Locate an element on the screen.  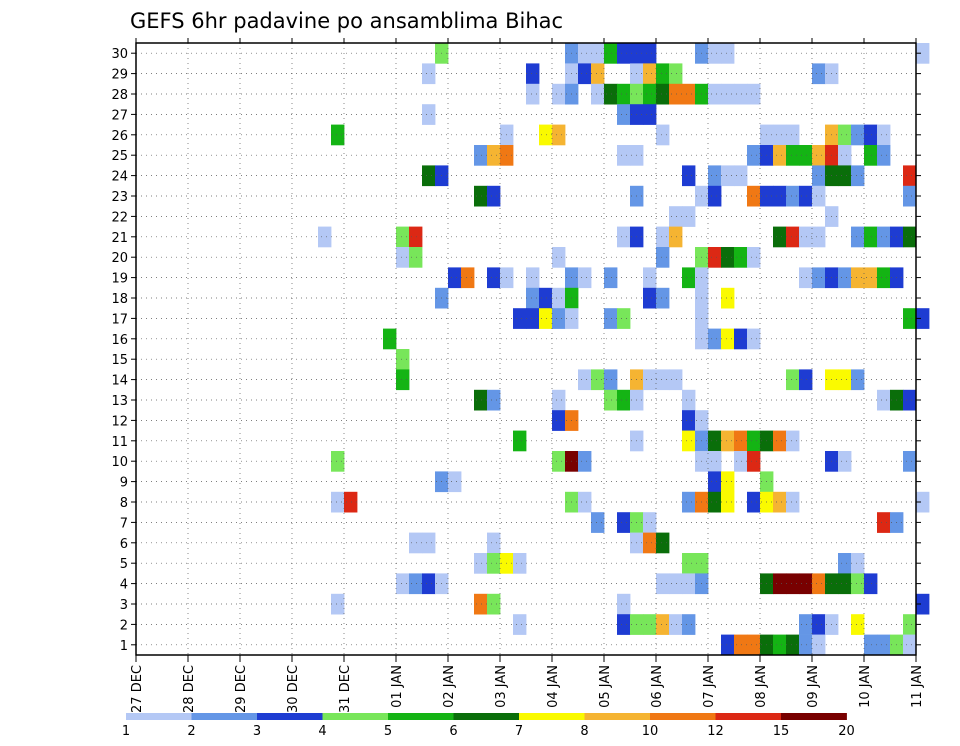
y-tick-label: 9 is located at coordinates (124, 483).